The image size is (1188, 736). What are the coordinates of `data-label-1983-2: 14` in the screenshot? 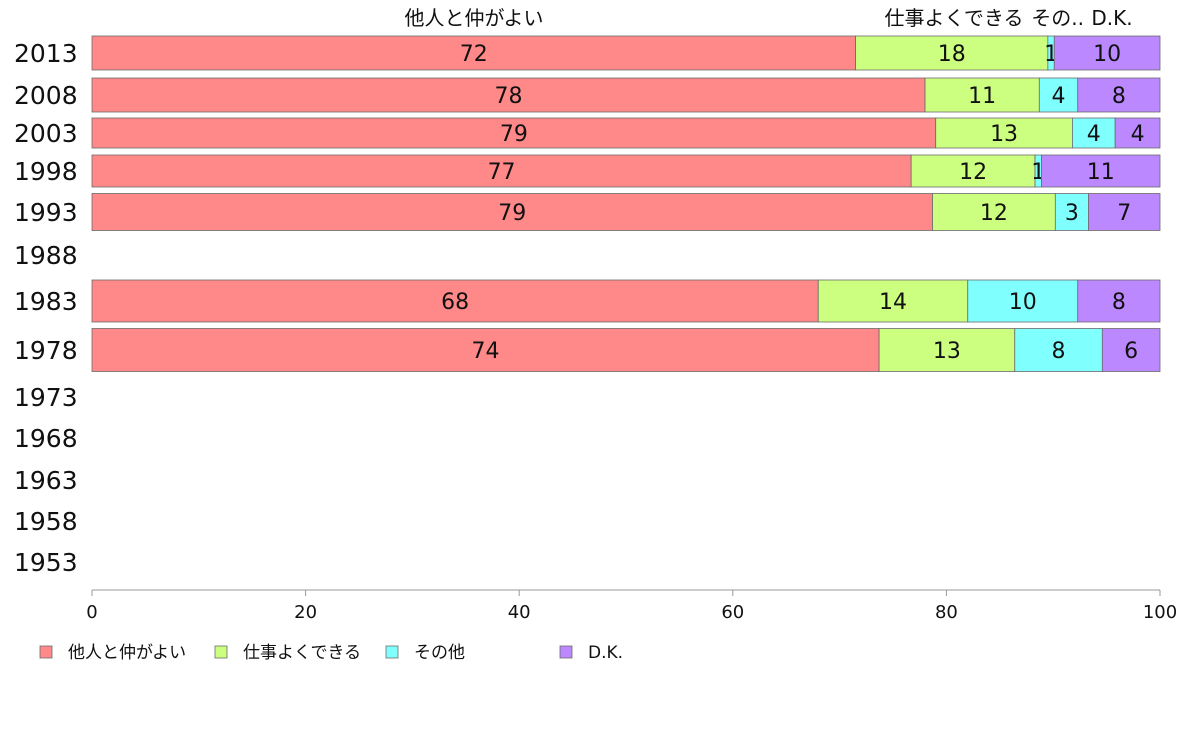 It's located at (893, 302).